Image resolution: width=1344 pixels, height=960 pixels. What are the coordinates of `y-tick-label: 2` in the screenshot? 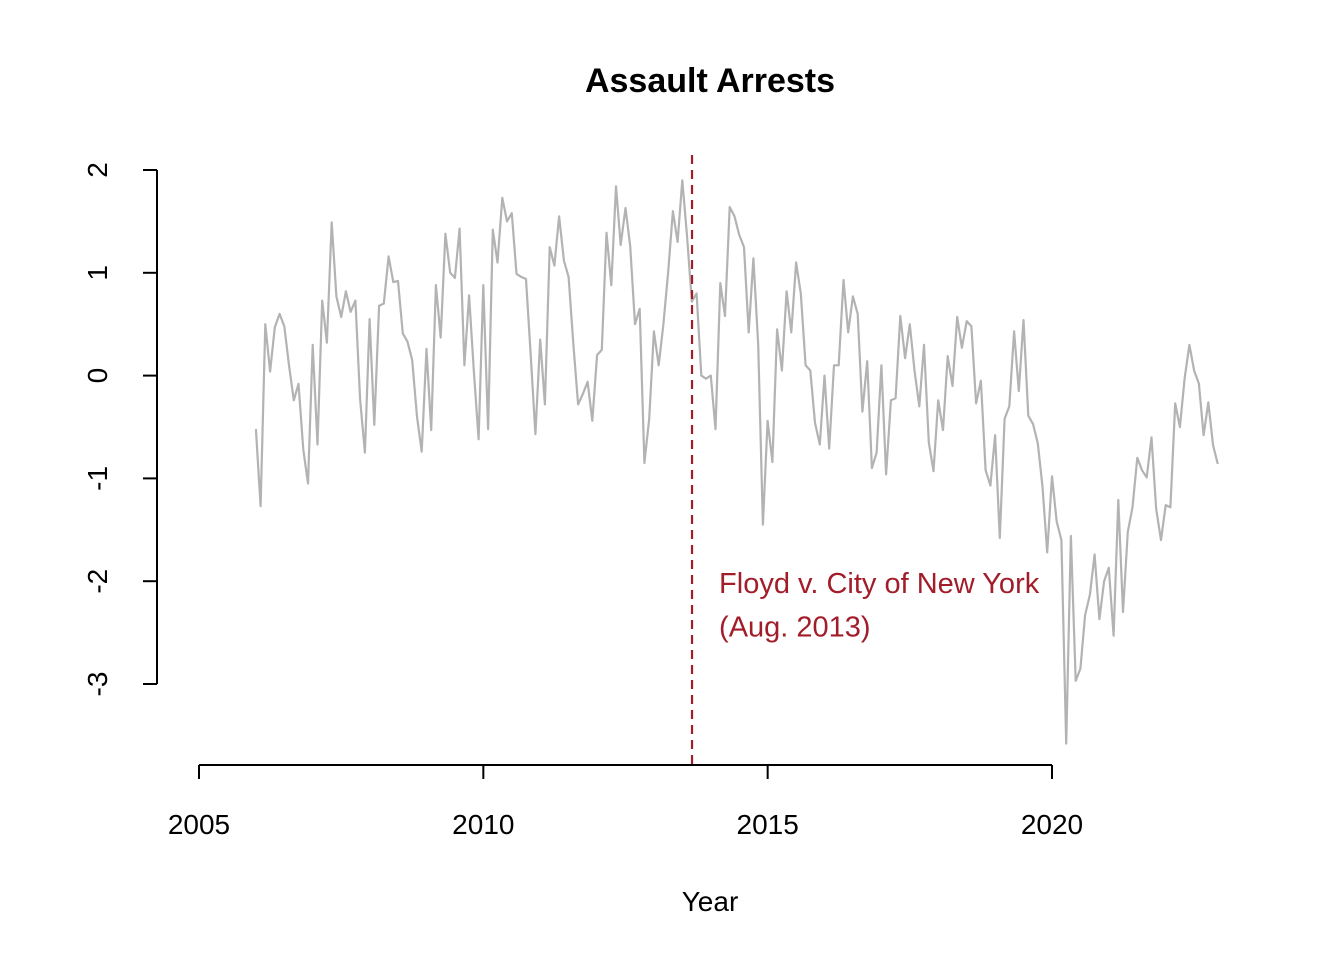 It's located at (97, 170).